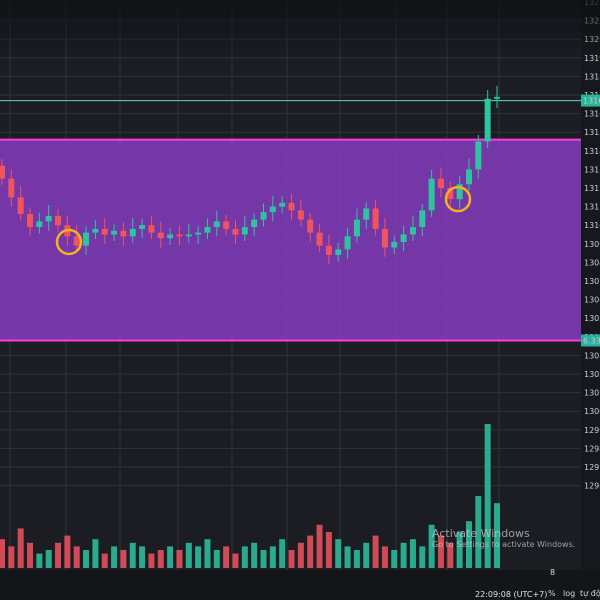  What do you see at coordinates (592, 3) in the screenshot?
I see `price-tick-label: 1322` at bounding box center [592, 3].